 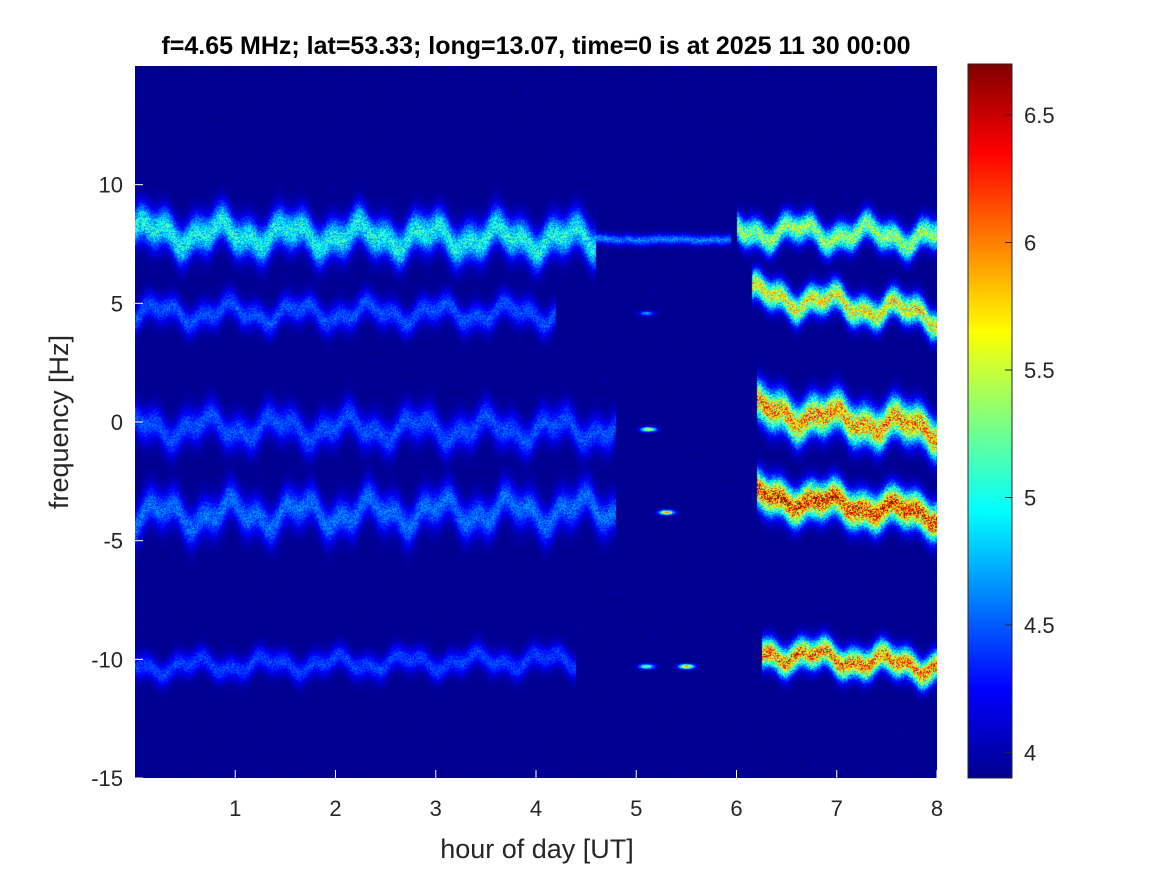 I want to click on x-tick-label: 3, so click(x=436, y=808).